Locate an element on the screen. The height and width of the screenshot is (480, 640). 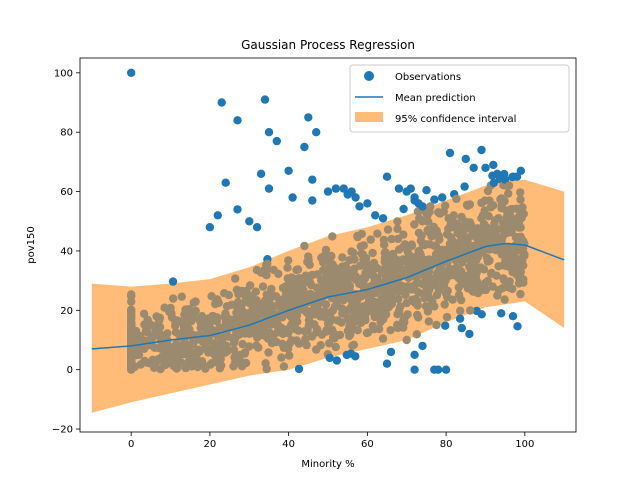
y-axis-label: pov150 is located at coordinates (31, 244).